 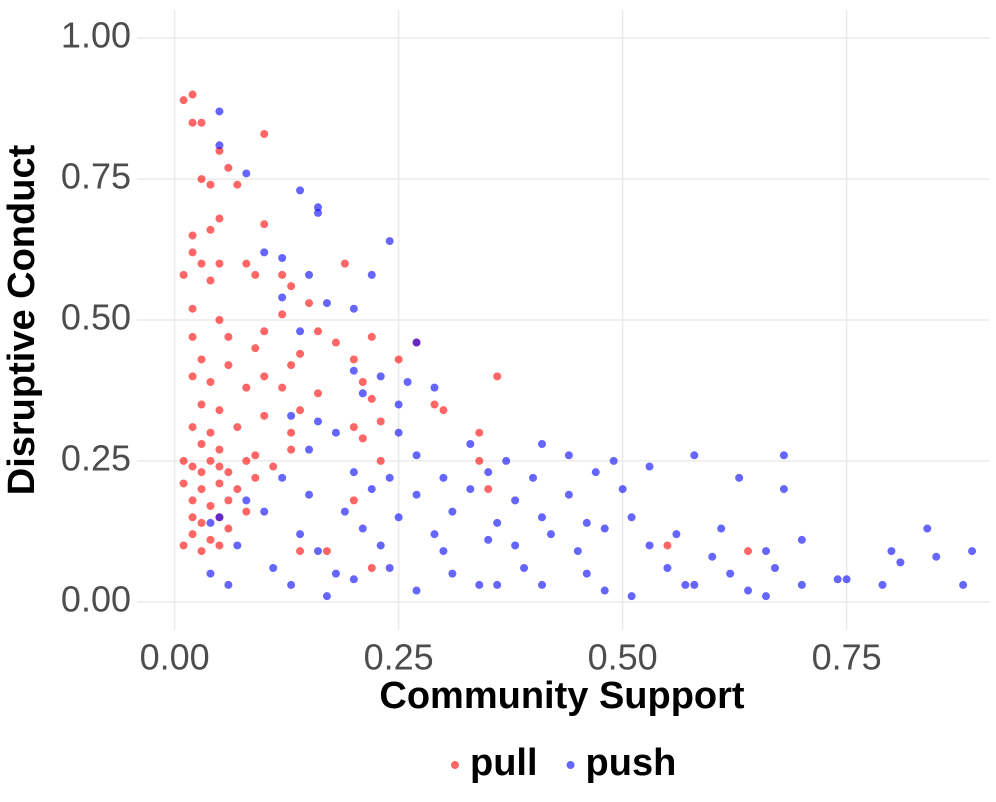 I want to click on y-tick-label: 0.25, so click(x=96, y=457).